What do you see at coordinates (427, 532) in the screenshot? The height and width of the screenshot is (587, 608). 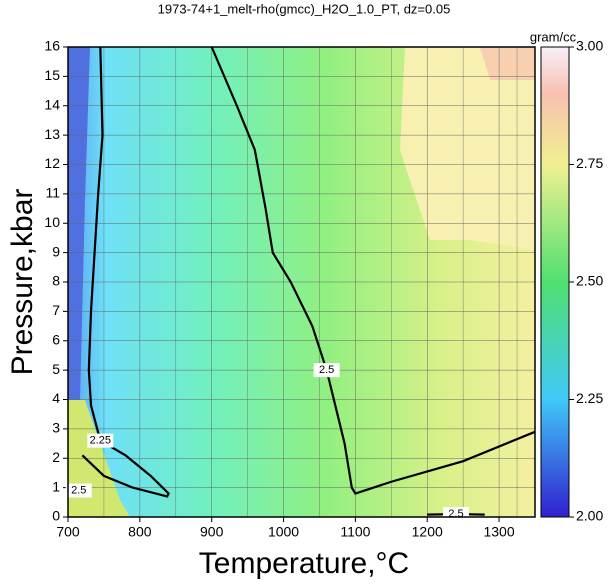 I see `x-tick-label: 1200` at bounding box center [427, 532].